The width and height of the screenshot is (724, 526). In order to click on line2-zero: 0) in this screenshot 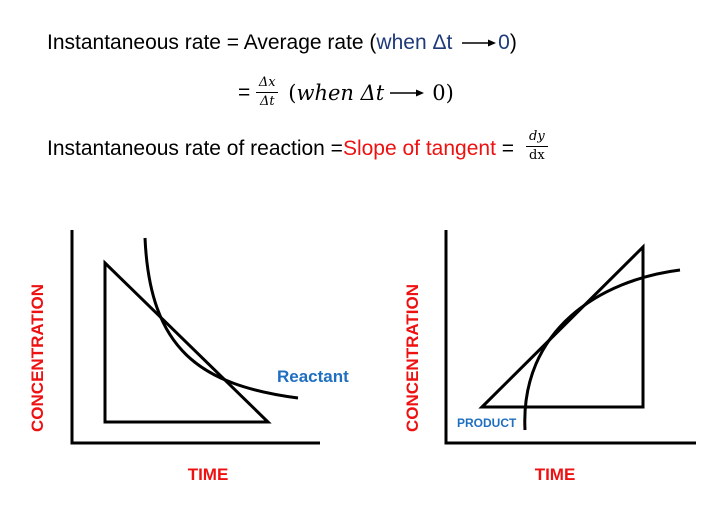, I will do `click(443, 92)`.